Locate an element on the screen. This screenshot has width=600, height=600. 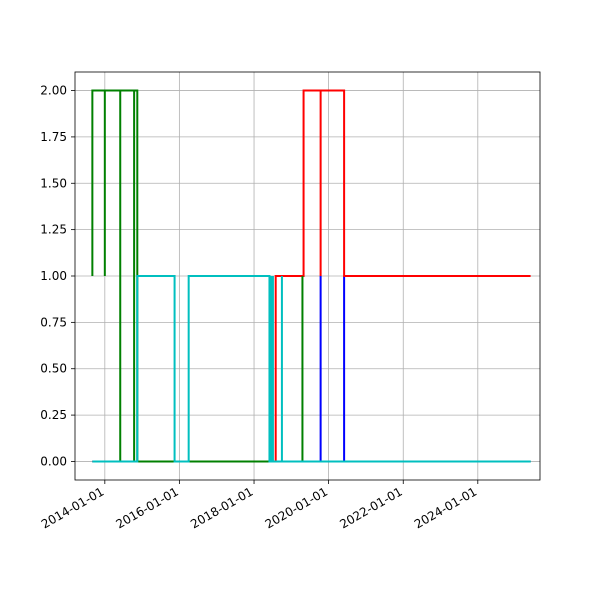
y-tick-label: 1.25 is located at coordinates (53, 230).